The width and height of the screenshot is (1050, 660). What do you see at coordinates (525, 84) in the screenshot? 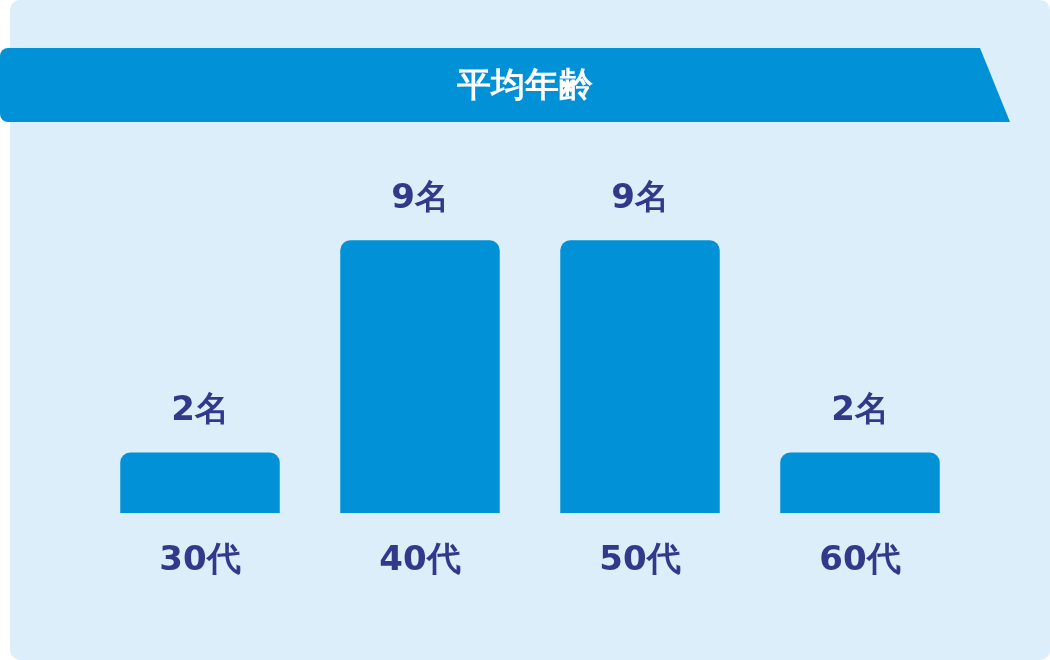
I see `chart-title: 平均年齢` at bounding box center [525, 84].